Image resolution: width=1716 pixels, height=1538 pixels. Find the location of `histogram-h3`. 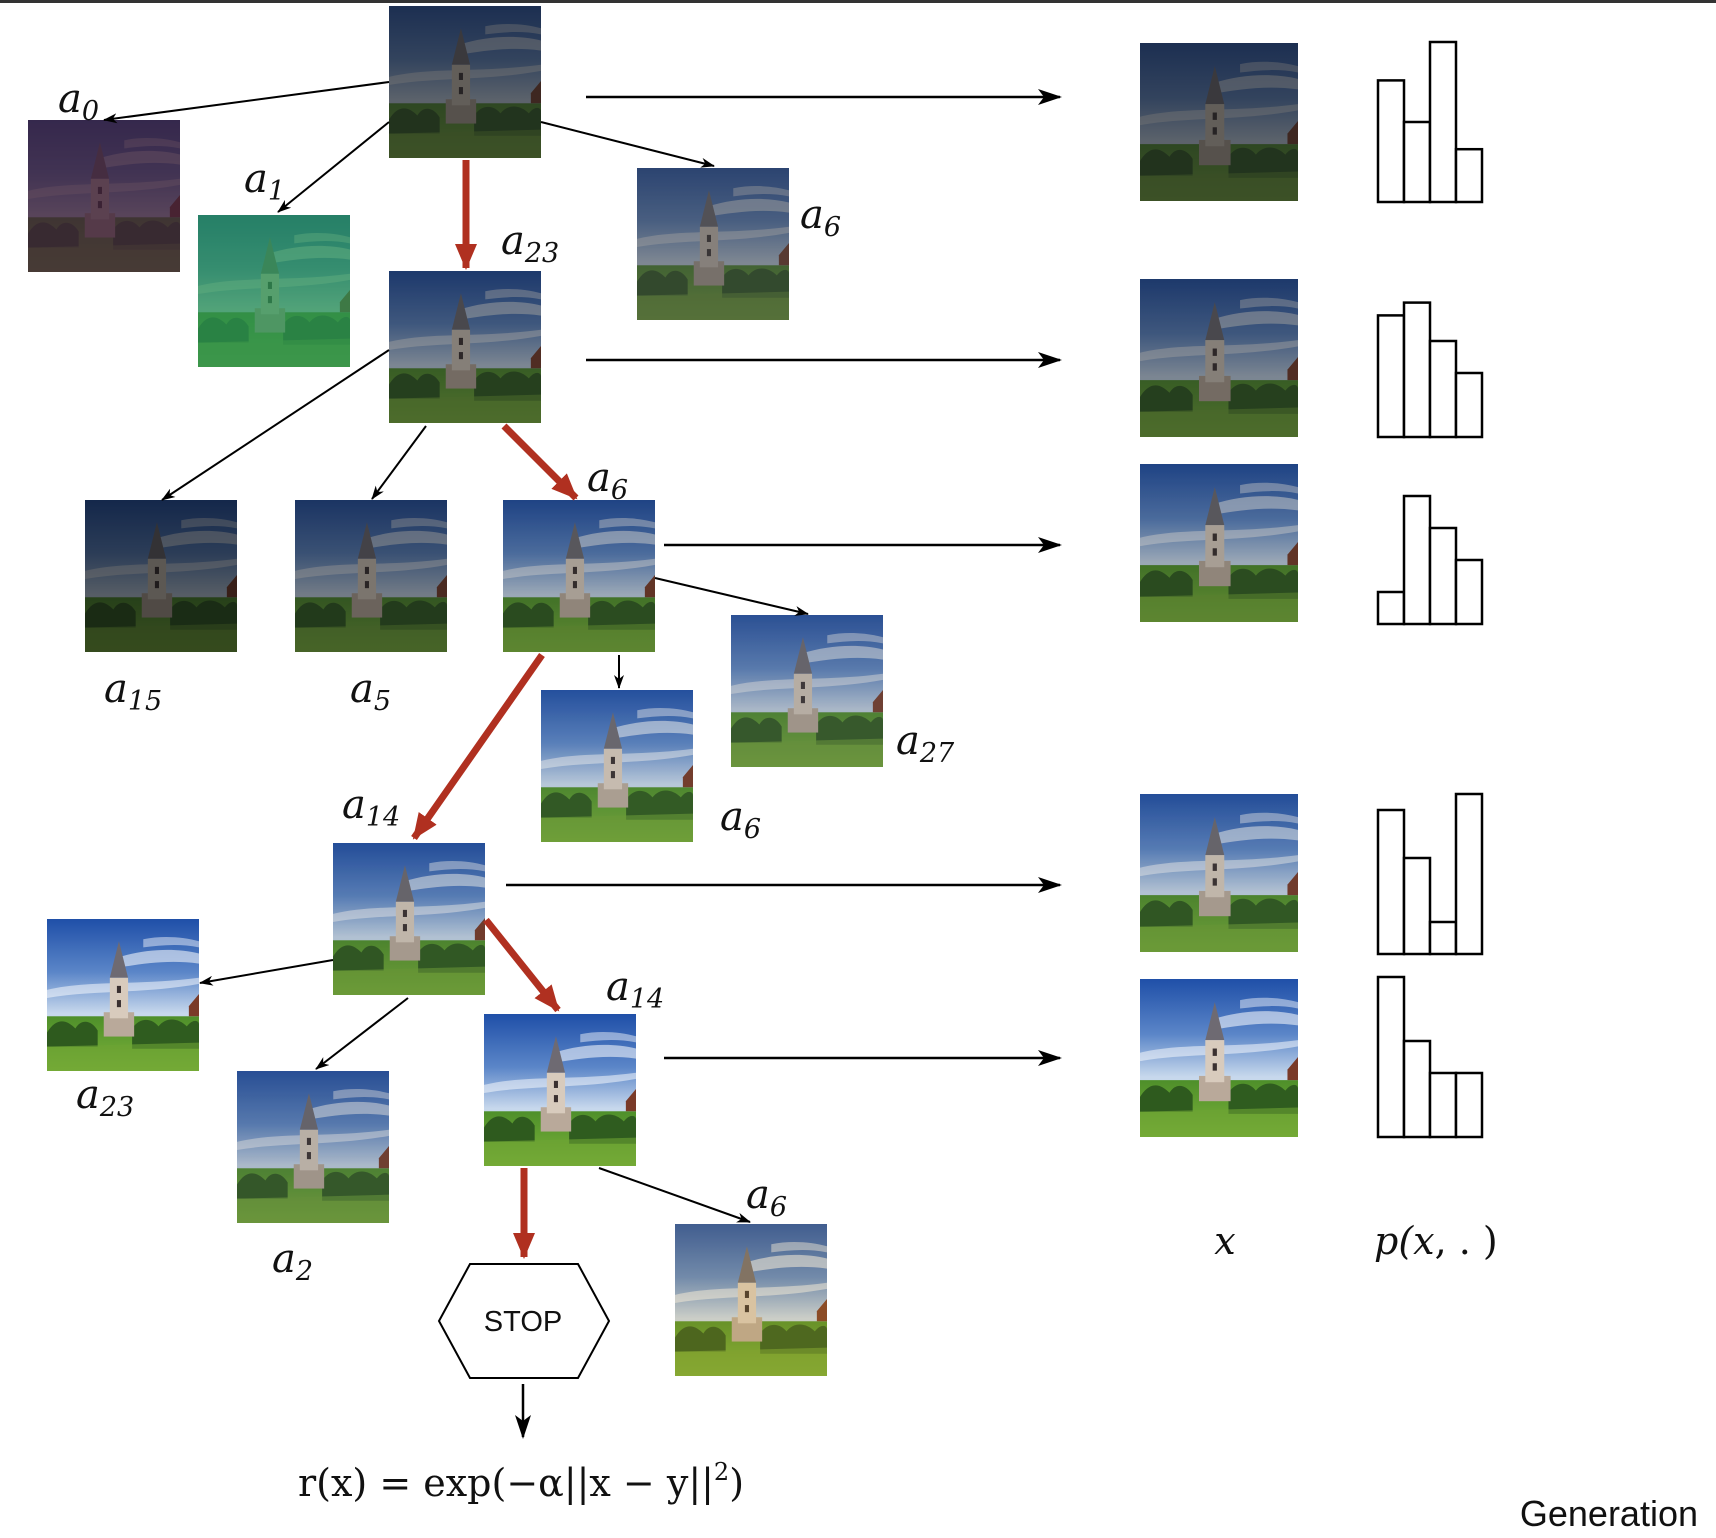

histogram-h3 is located at coordinates (1430, 560).